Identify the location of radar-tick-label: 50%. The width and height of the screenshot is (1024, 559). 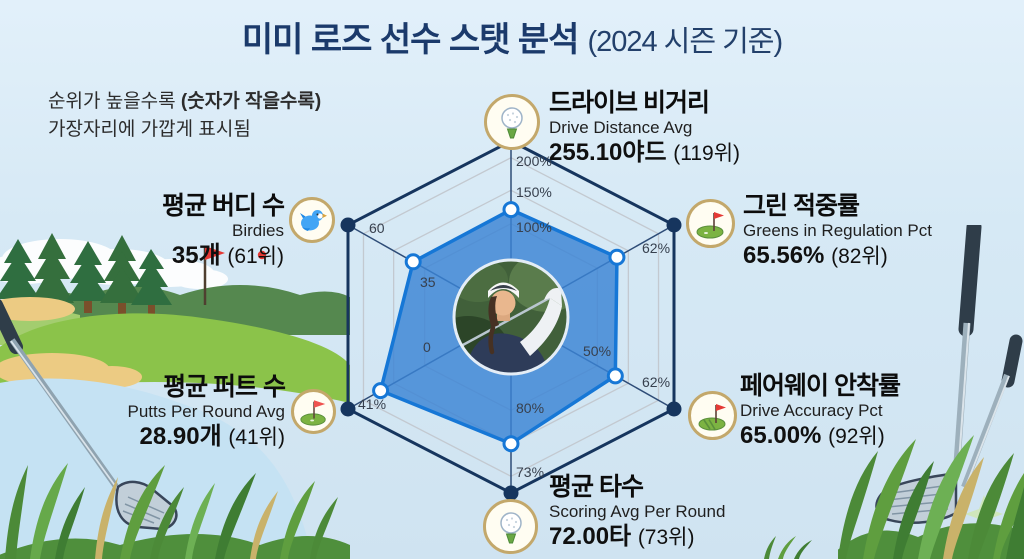
(597, 351).